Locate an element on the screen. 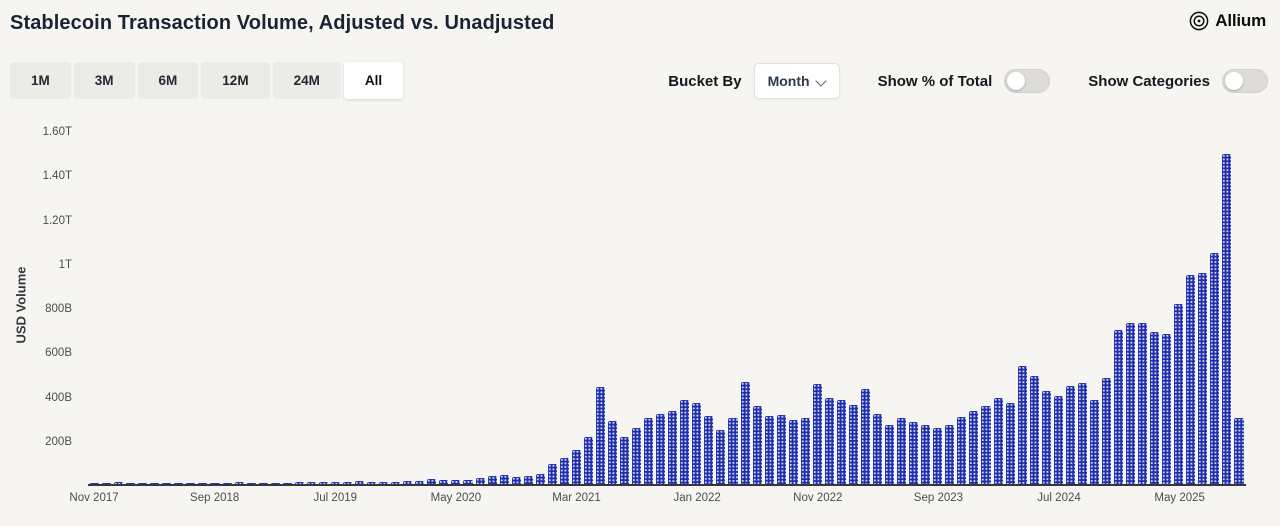  show-categories-toggle is located at coordinates (1245, 81).